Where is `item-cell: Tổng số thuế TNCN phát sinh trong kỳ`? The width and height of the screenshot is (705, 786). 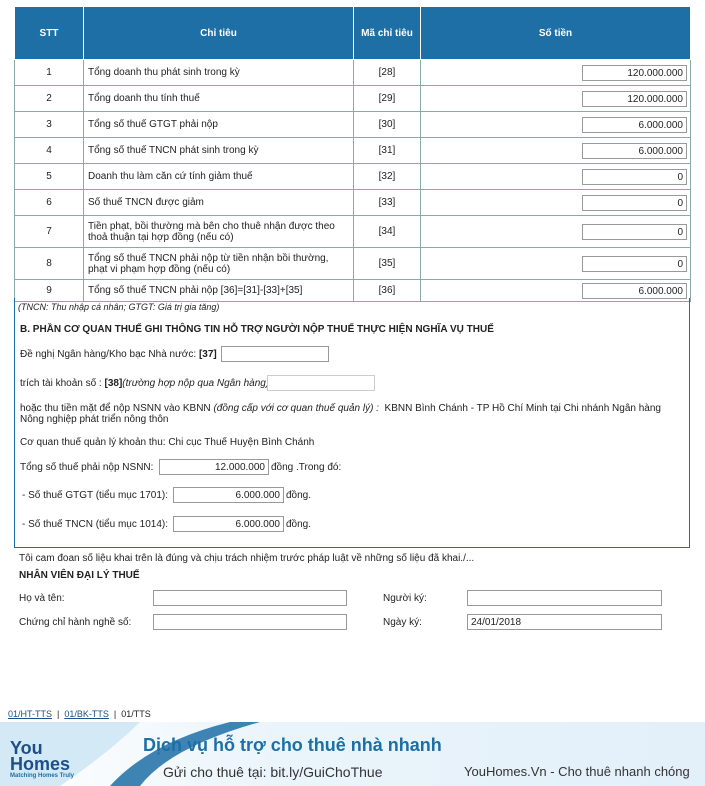
item-cell: Tổng số thuế TNCN phát sinh trong kỳ is located at coordinates (218, 150).